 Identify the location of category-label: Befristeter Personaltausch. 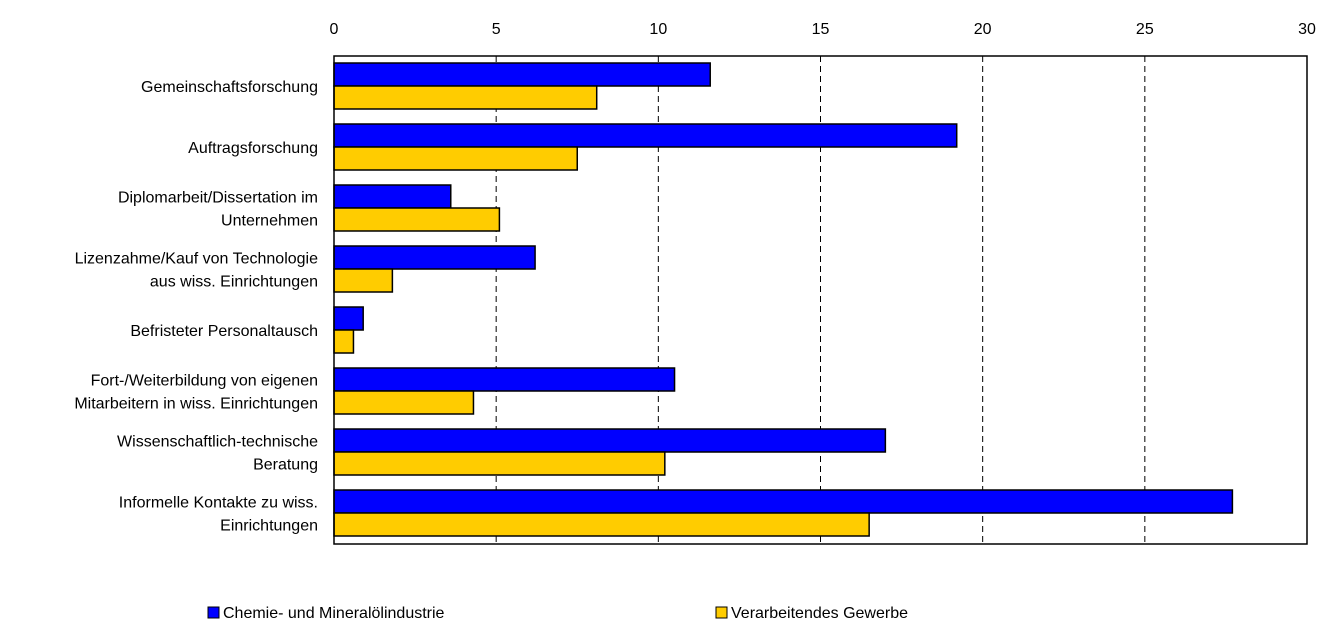
(224, 331).